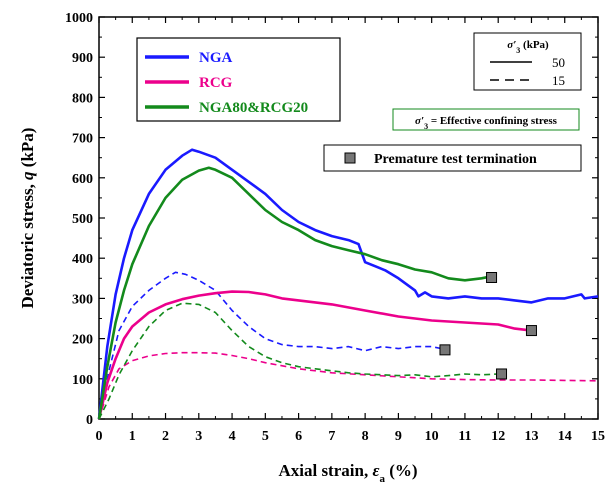 This screenshot has width=615, height=486. What do you see at coordinates (198, 436) in the screenshot?
I see `x-tick-label: 3` at bounding box center [198, 436].